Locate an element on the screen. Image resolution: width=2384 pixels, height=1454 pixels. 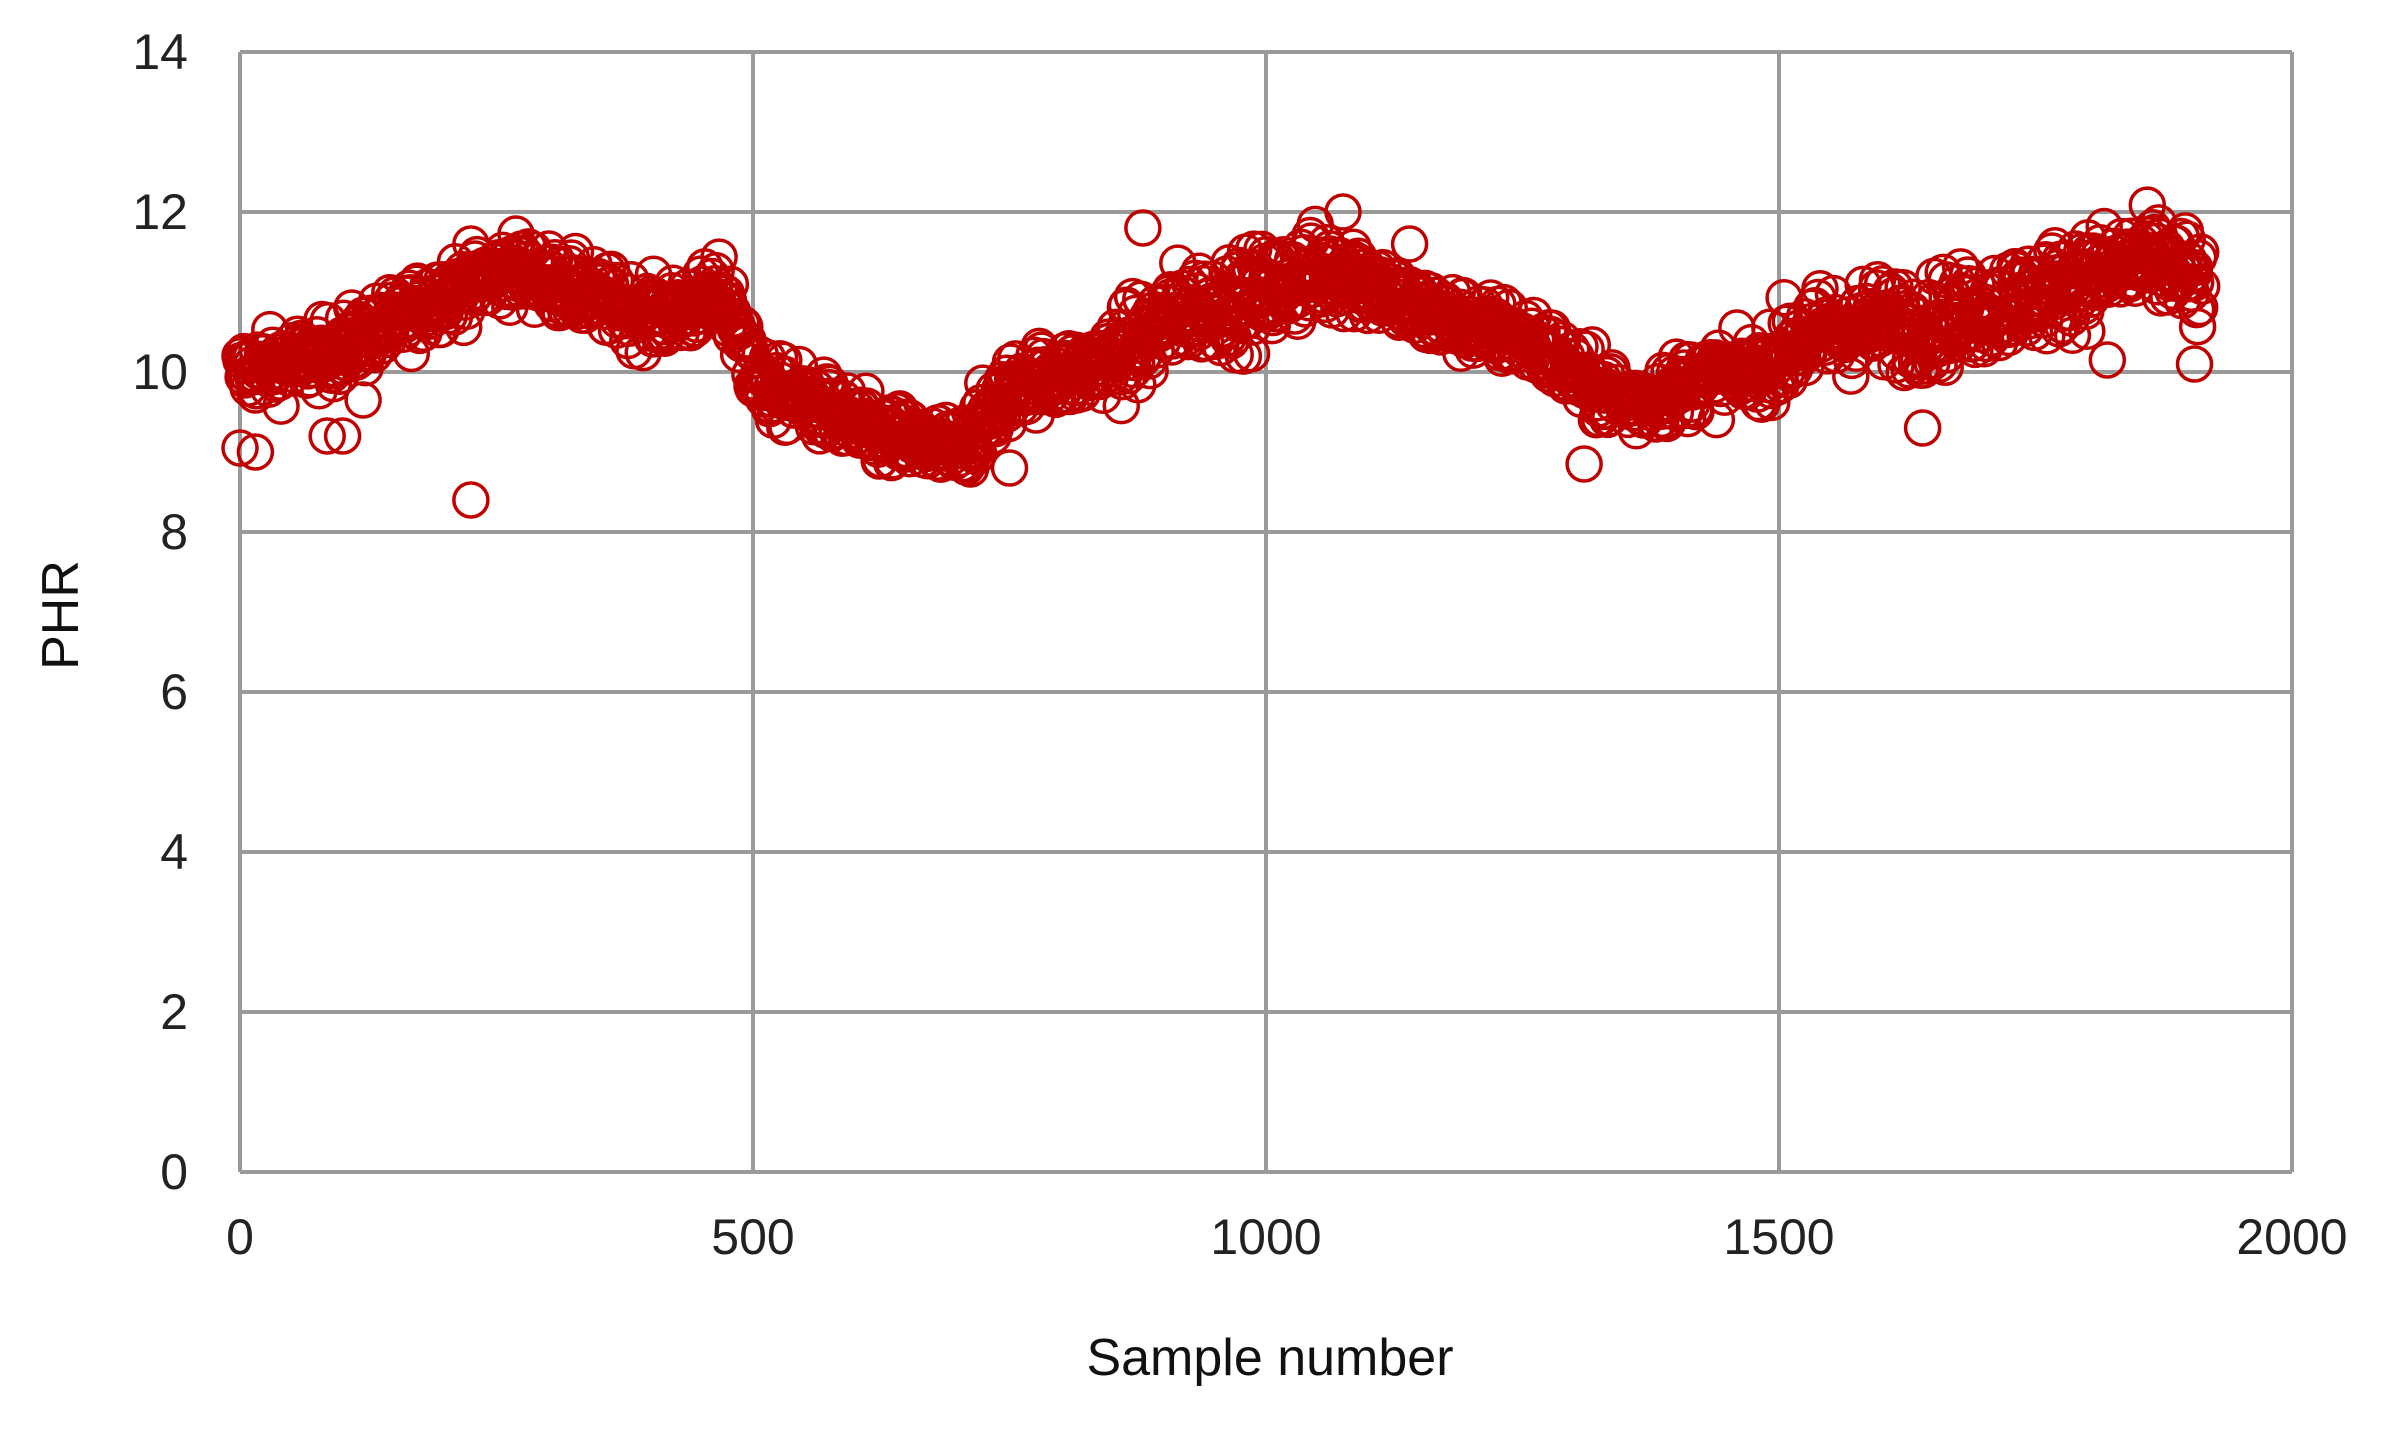
x-tick-labels: 0 500 1000 1500 2000 is located at coordinates (1287, 1237).